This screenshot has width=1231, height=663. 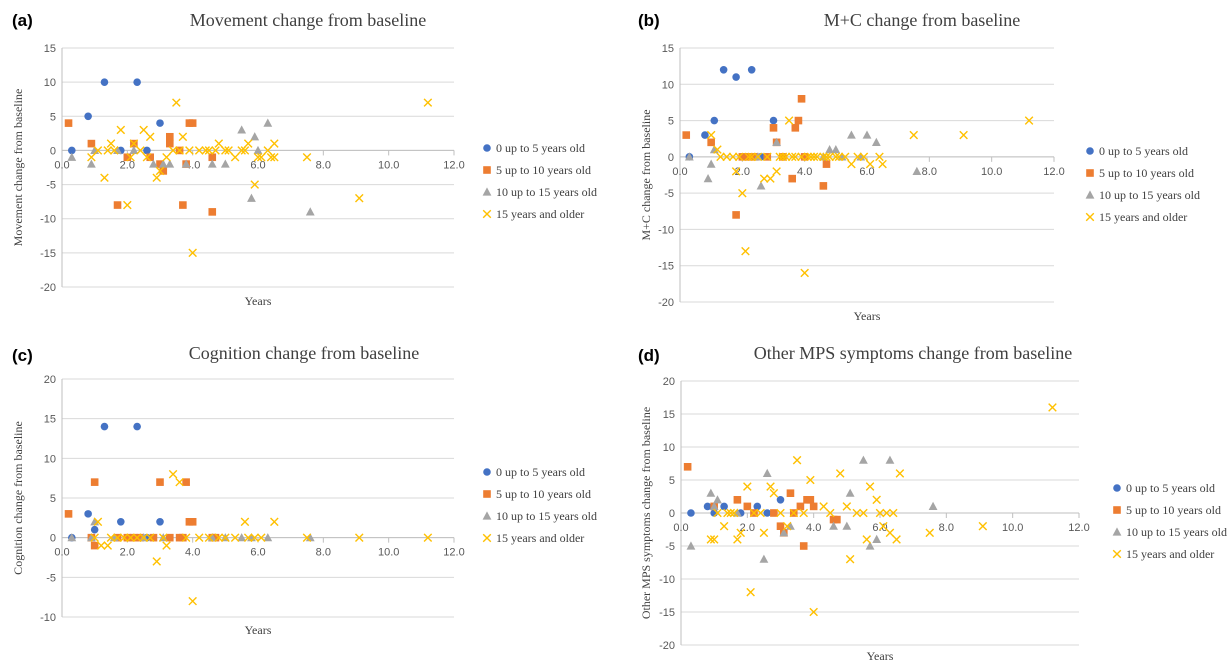 What do you see at coordinates (257, 553) in the screenshot?
I see `x-tick-label: 6.0` at bounding box center [257, 553].